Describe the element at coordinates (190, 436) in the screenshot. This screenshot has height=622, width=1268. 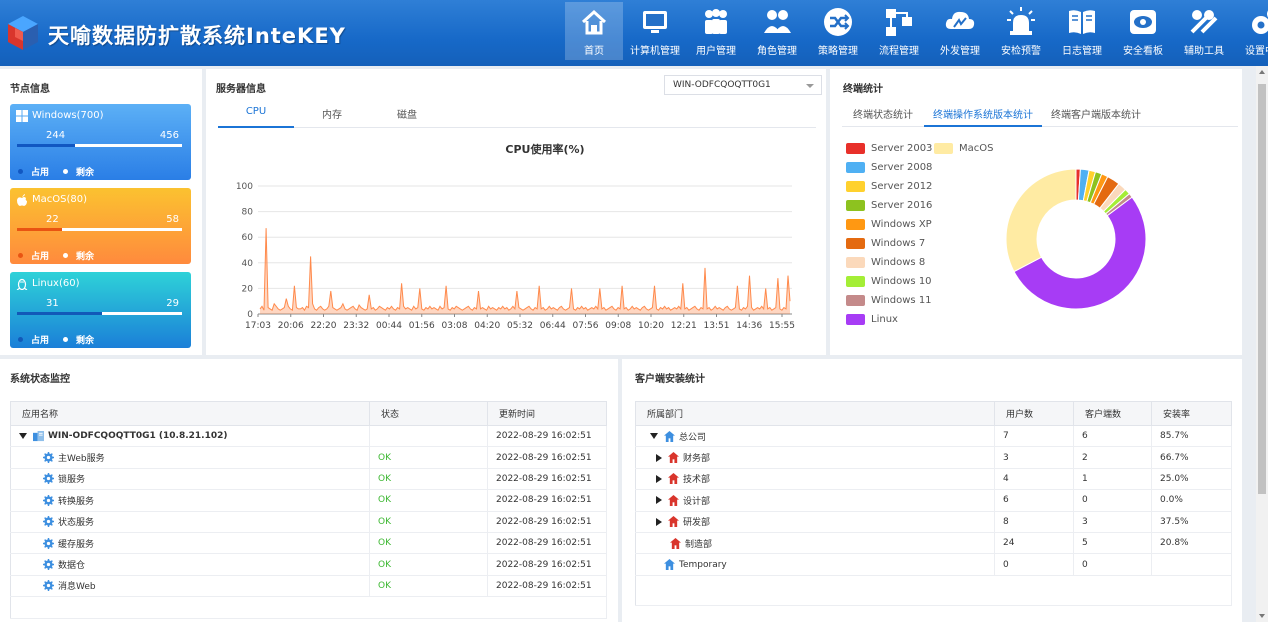
I see `app-name-cell: WIN-ODFCQOQTT0G1 (10.8.21.102)` at that location.